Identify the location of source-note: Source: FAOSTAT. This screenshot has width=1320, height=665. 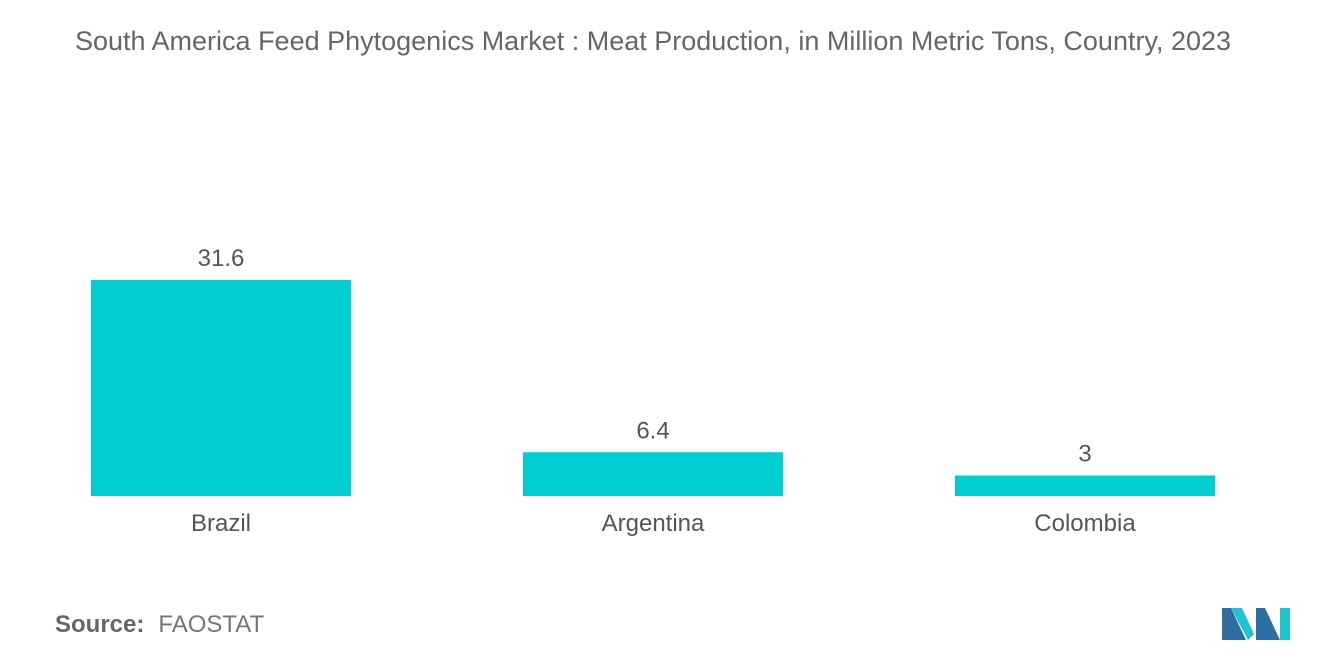
(159, 625).